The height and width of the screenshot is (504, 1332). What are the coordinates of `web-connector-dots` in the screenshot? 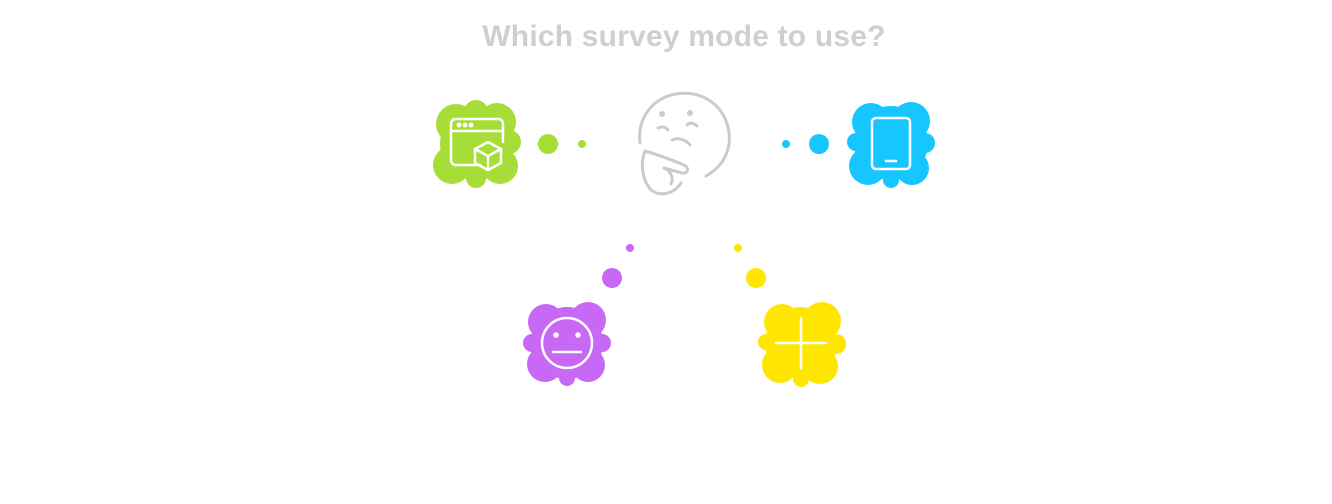 It's located at (562, 144).